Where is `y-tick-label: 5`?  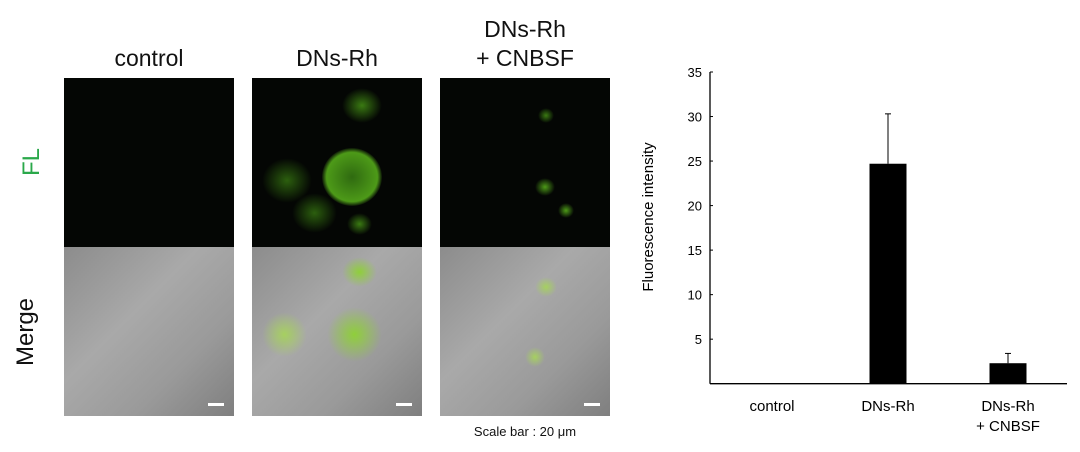 y-tick-label: 5 is located at coordinates (698, 339).